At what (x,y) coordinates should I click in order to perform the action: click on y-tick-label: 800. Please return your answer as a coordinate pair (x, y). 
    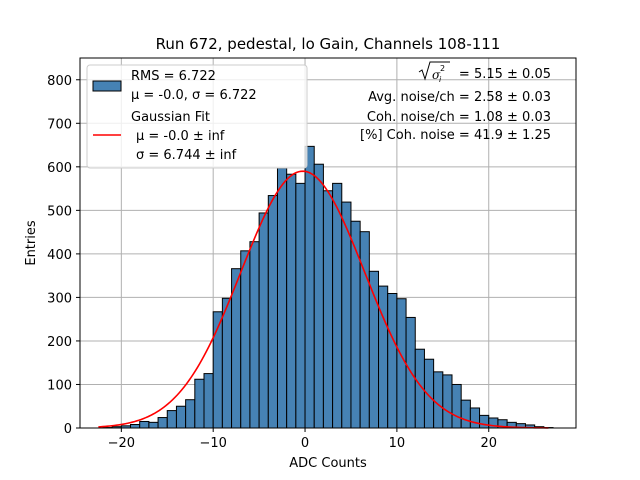
    Looking at the image, I should click on (59, 81).